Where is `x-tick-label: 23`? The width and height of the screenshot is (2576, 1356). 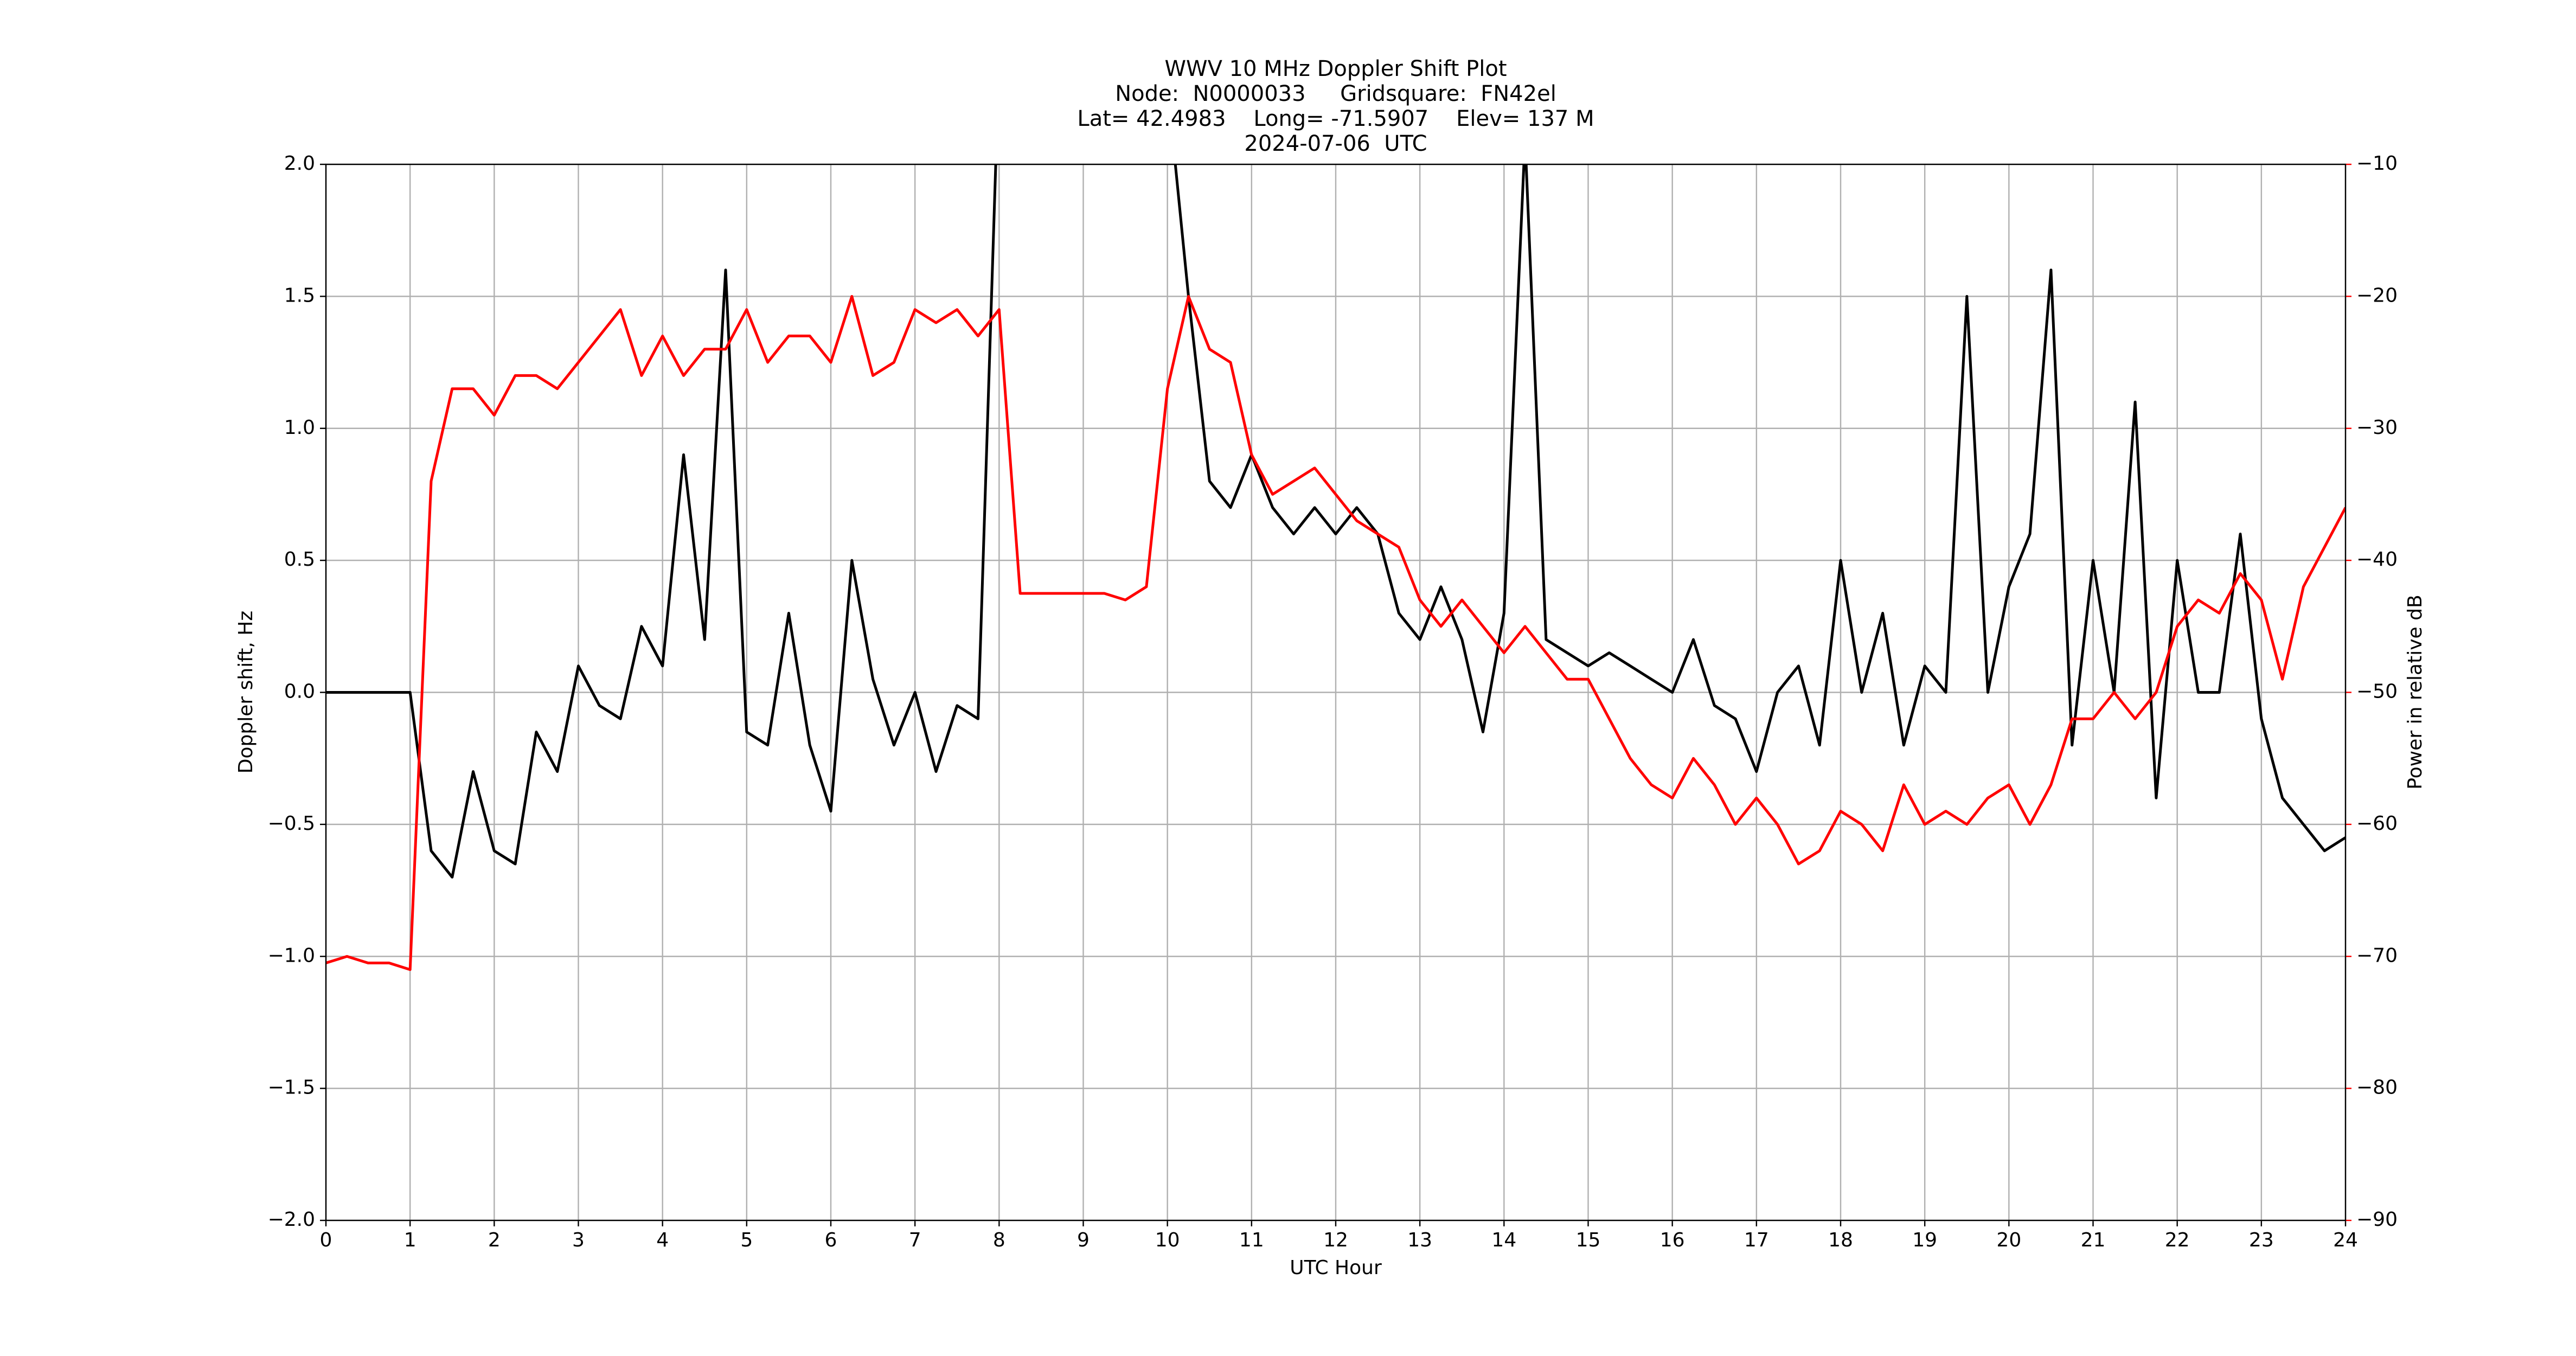
x-tick-label: 23 is located at coordinates (2261, 1240).